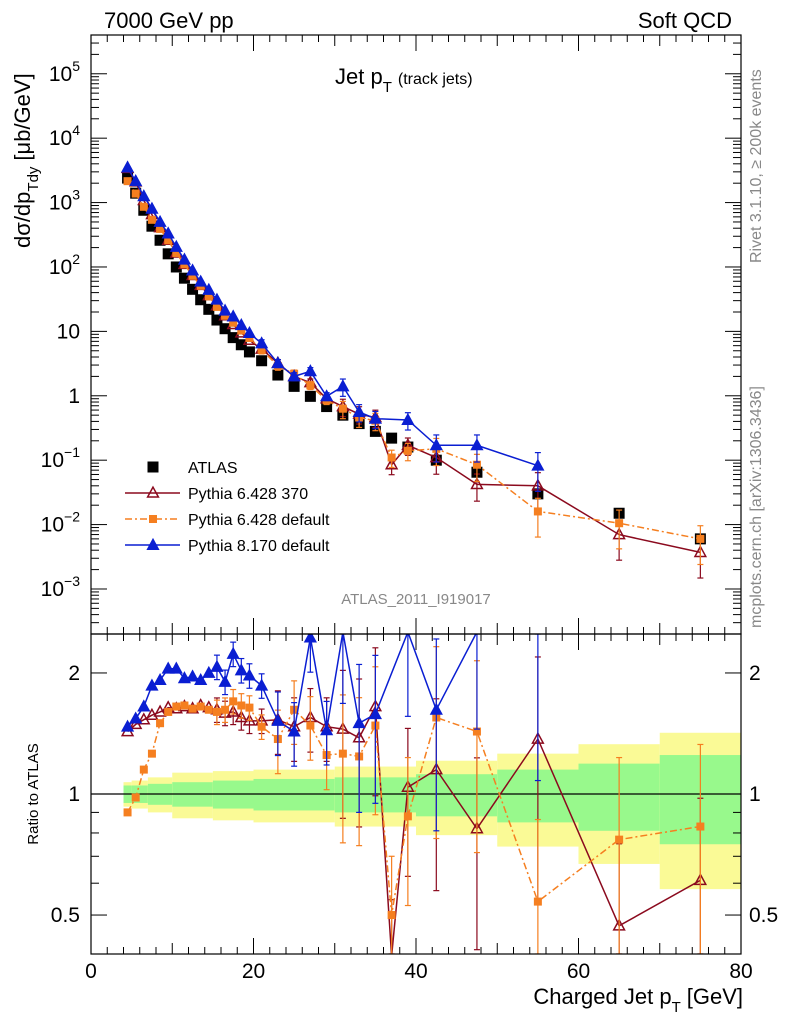  I want to click on main-title: Jet pT (track jets), so click(404, 80).